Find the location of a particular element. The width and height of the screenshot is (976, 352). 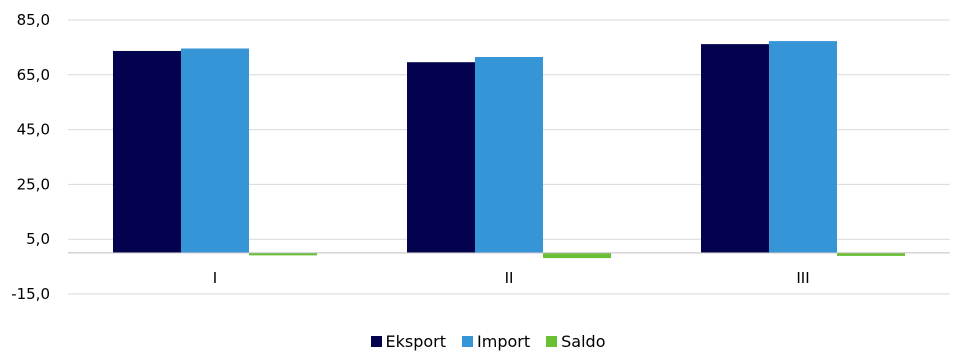

legend: Eksport Import Saldo is located at coordinates (488, 341).